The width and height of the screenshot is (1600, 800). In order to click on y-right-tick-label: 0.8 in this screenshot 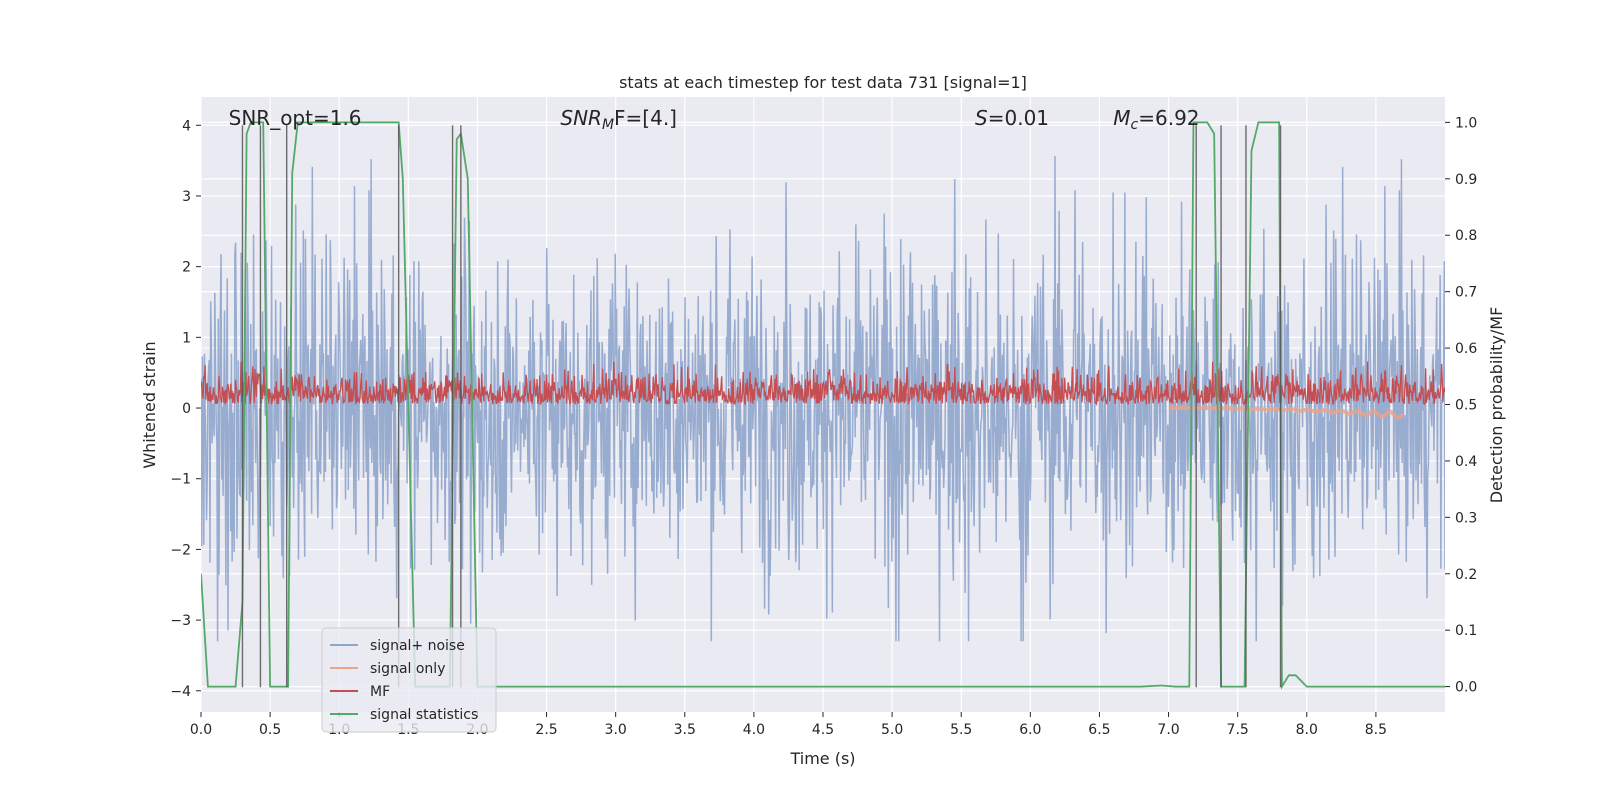, I will do `click(1466, 236)`.